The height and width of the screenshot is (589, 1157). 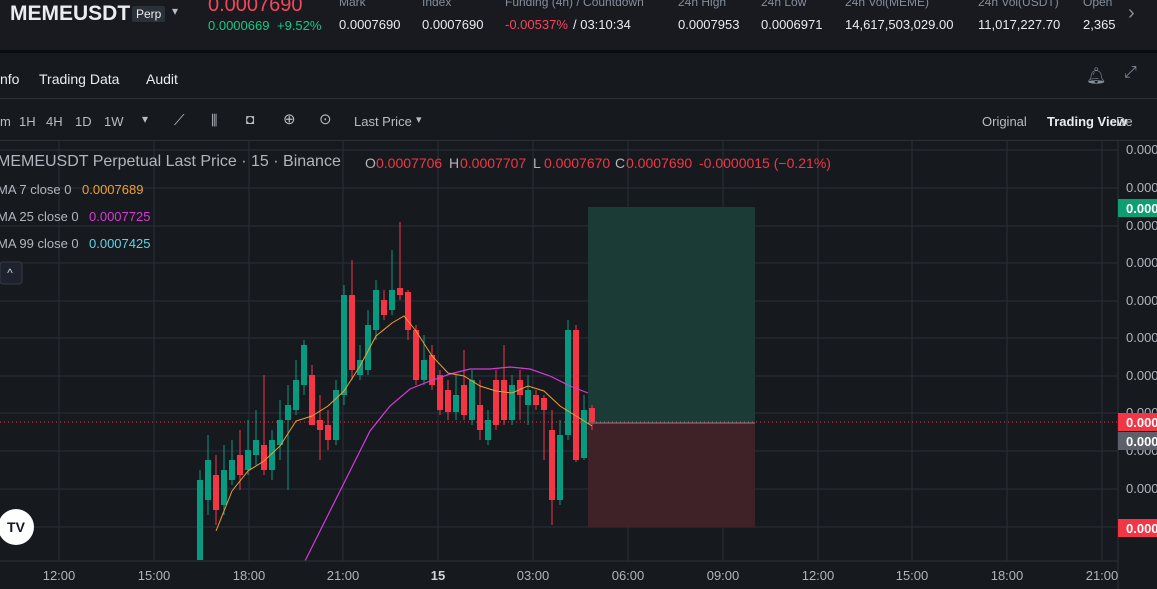 What do you see at coordinates (179, 120) in the screenshot?
I see `indicator-icon: ⟋` at bounding box center [179, 120].